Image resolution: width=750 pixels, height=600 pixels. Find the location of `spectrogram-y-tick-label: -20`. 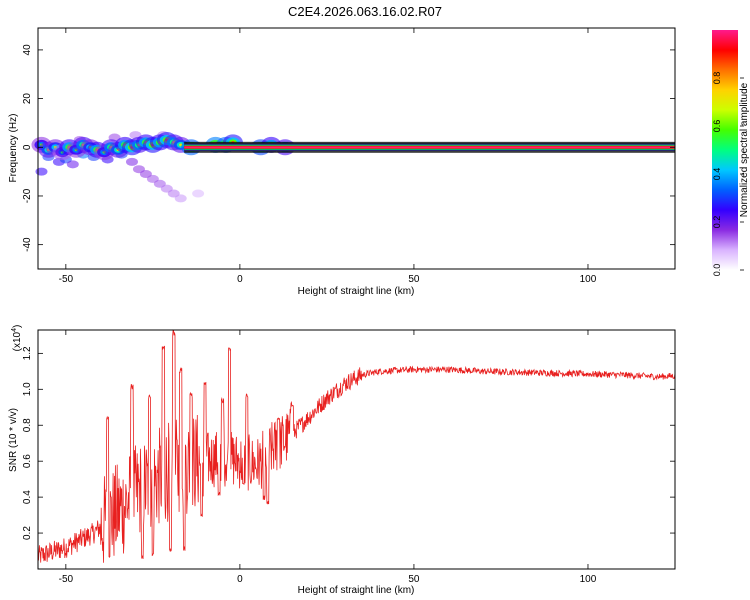

spectrogram-y-tick-label: -20 is located at coordinates (27, 195).